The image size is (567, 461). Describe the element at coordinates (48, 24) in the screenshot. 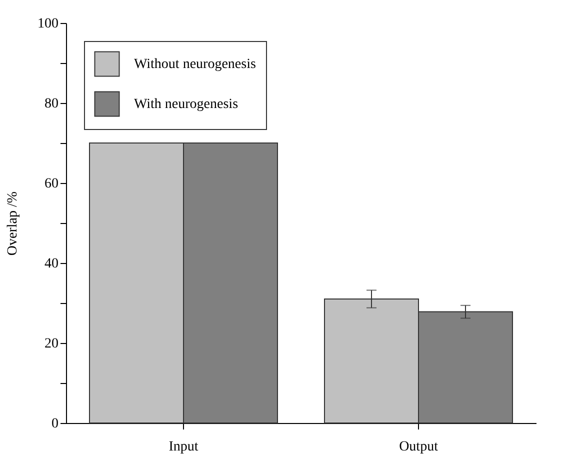

I see `y-tick-label: 100` at that location.